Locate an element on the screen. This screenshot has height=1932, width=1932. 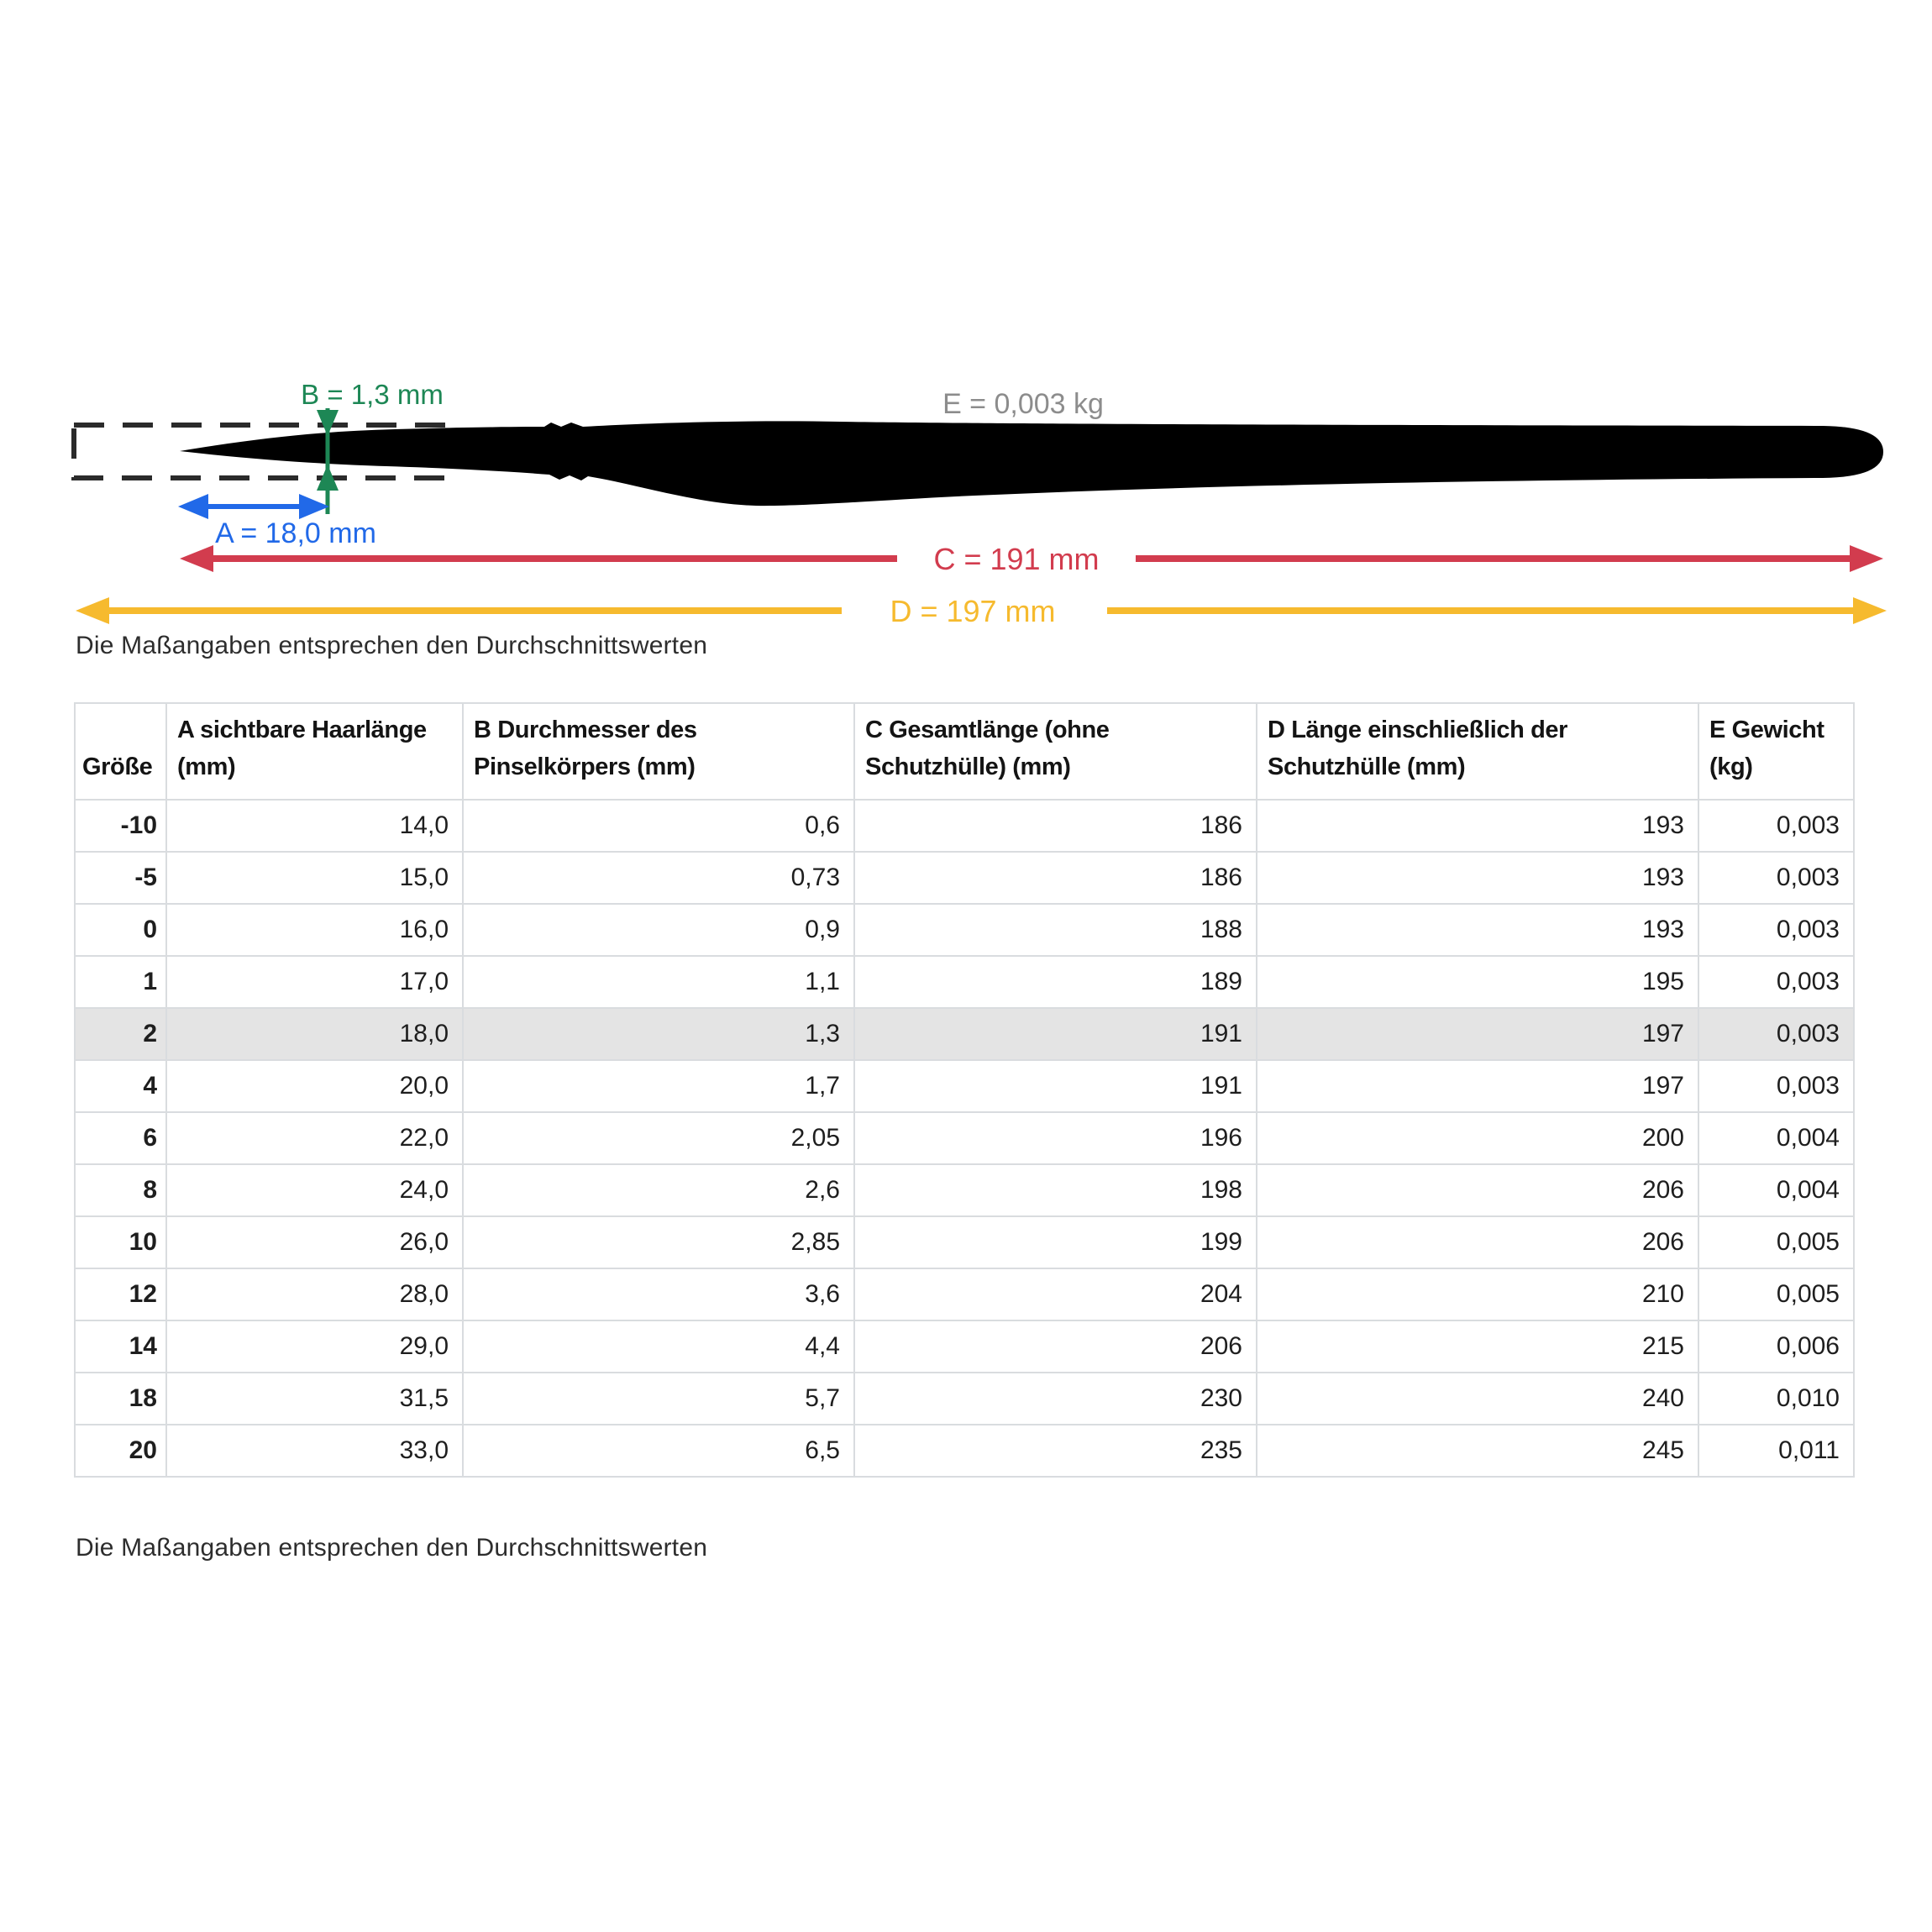
table-row-size-18: 18 31,5 5,7 230 240 0,010 is located at coordinates (964, 1398).